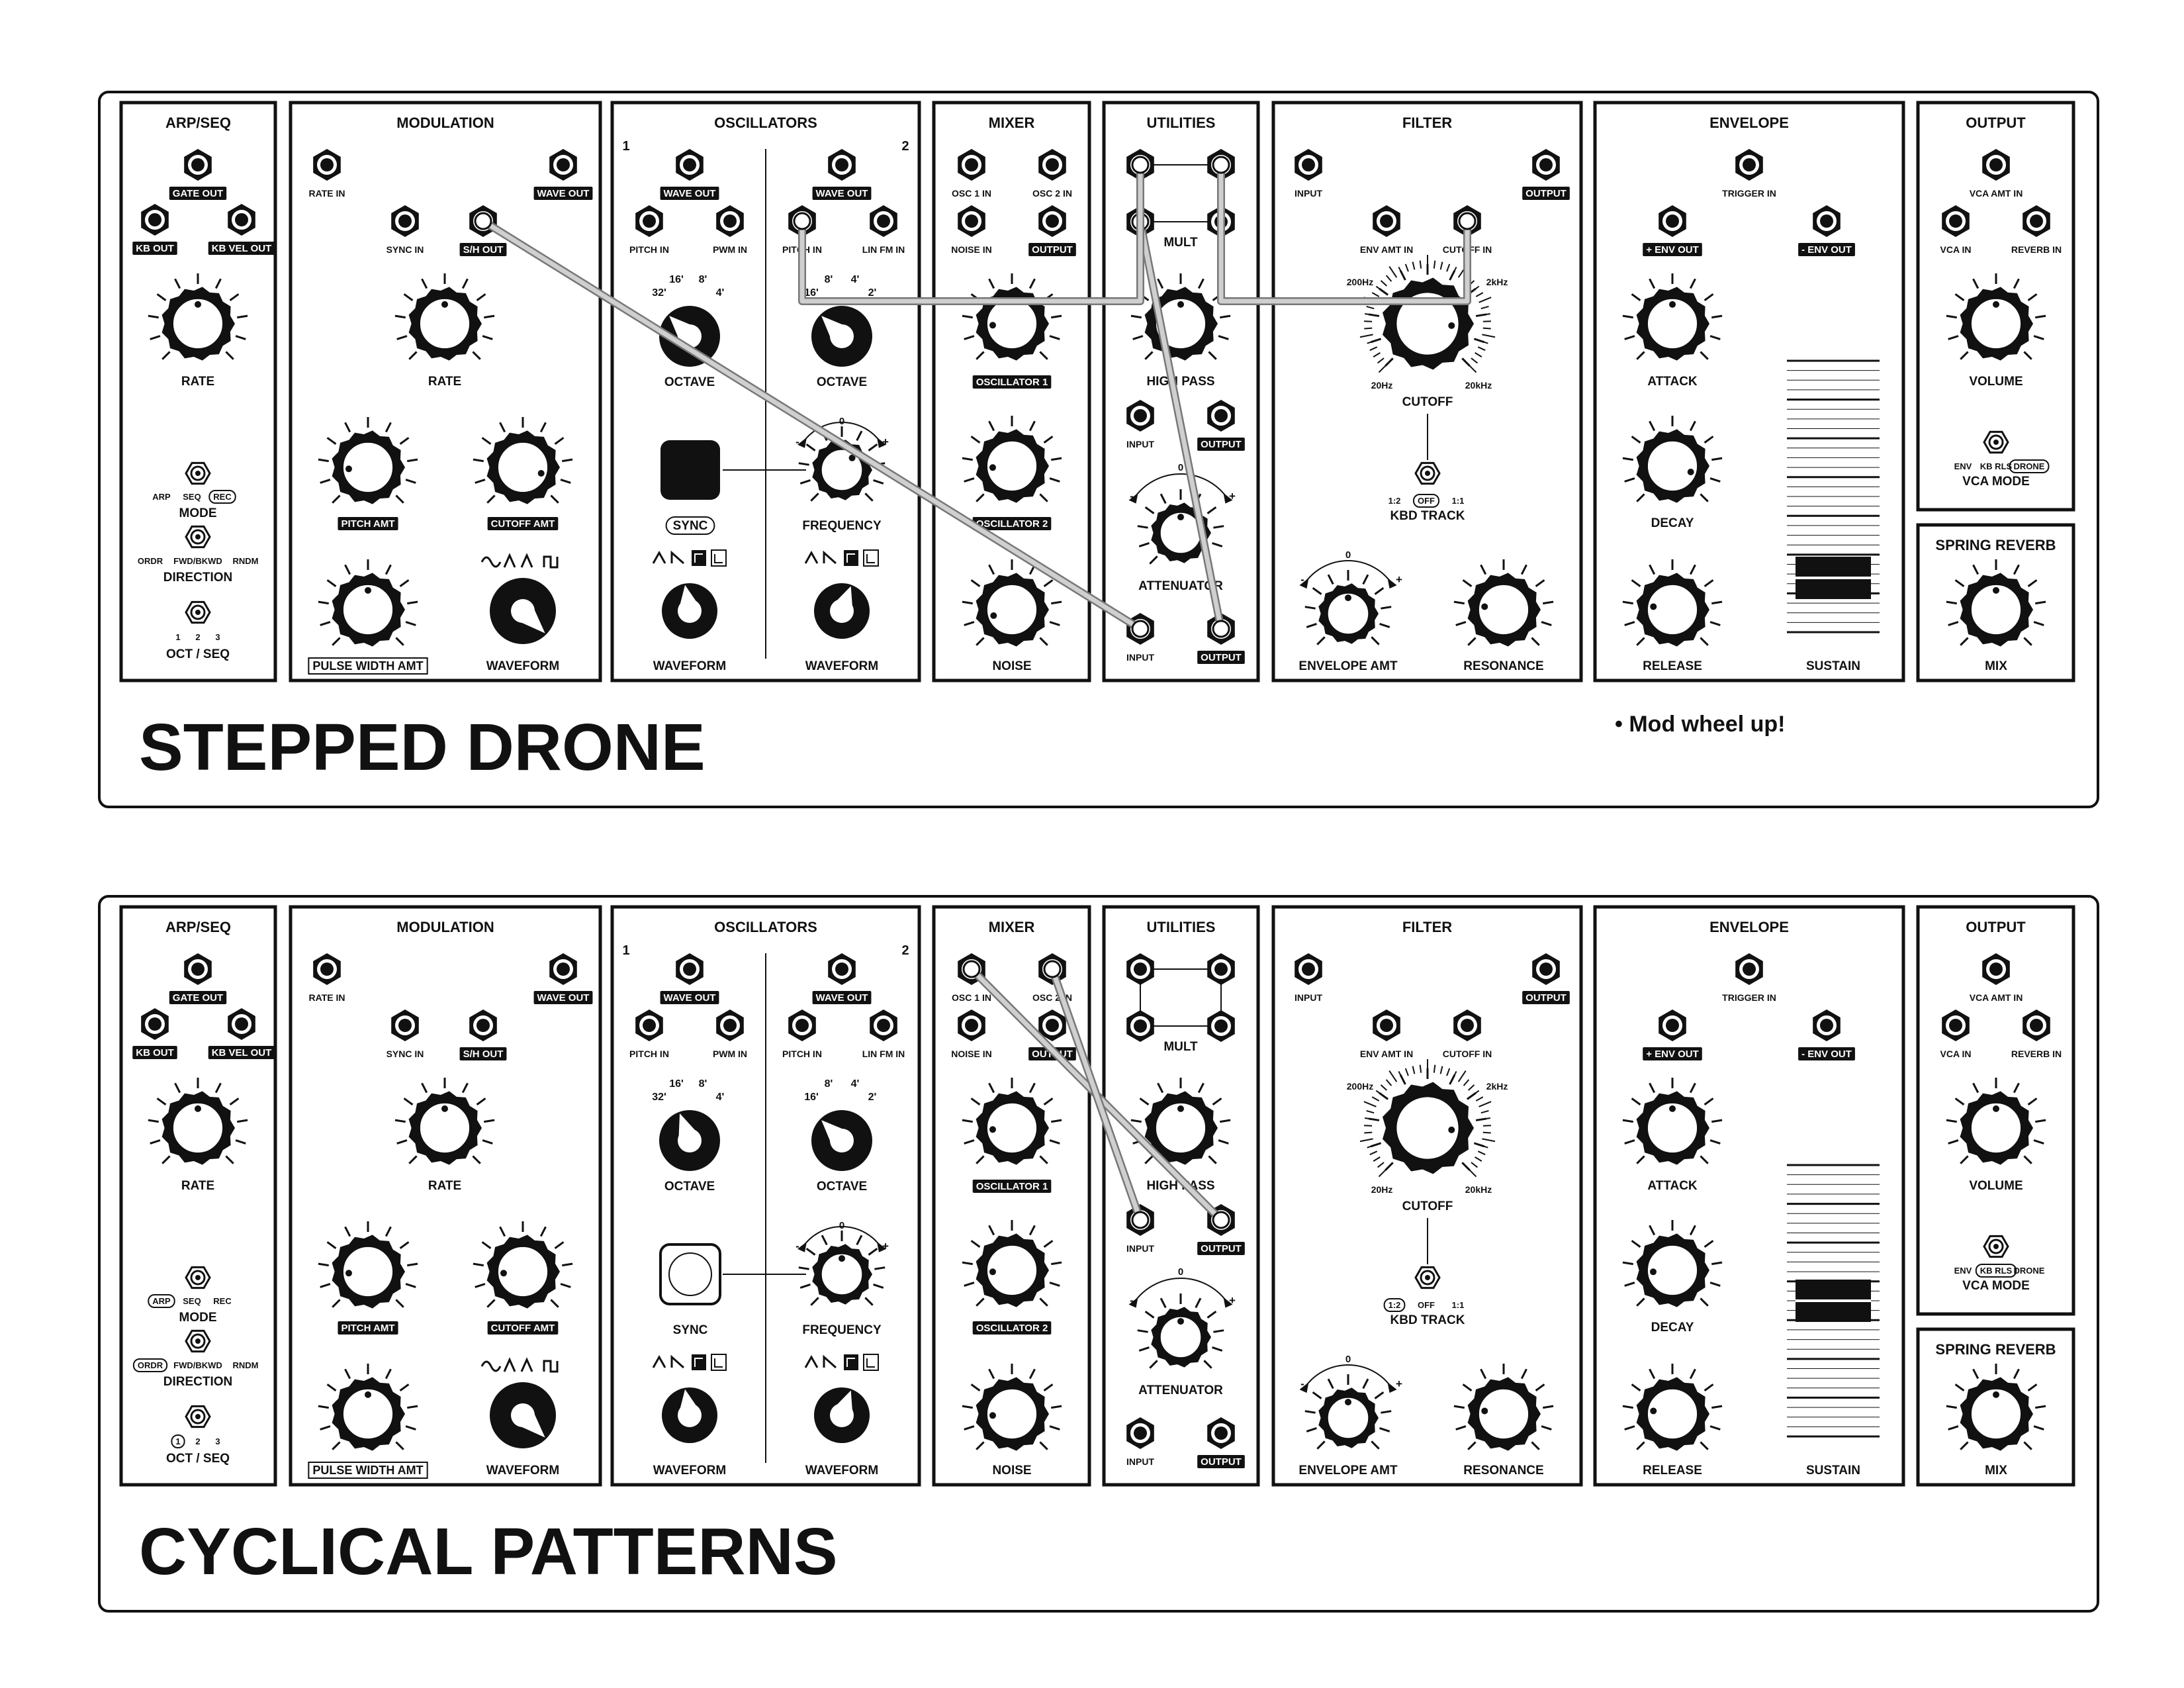 The image size is (2184, 1688). Describe the element at coordinates (1467, 1025) in the screenshot. I see `filter-cutoff-in` at that location.